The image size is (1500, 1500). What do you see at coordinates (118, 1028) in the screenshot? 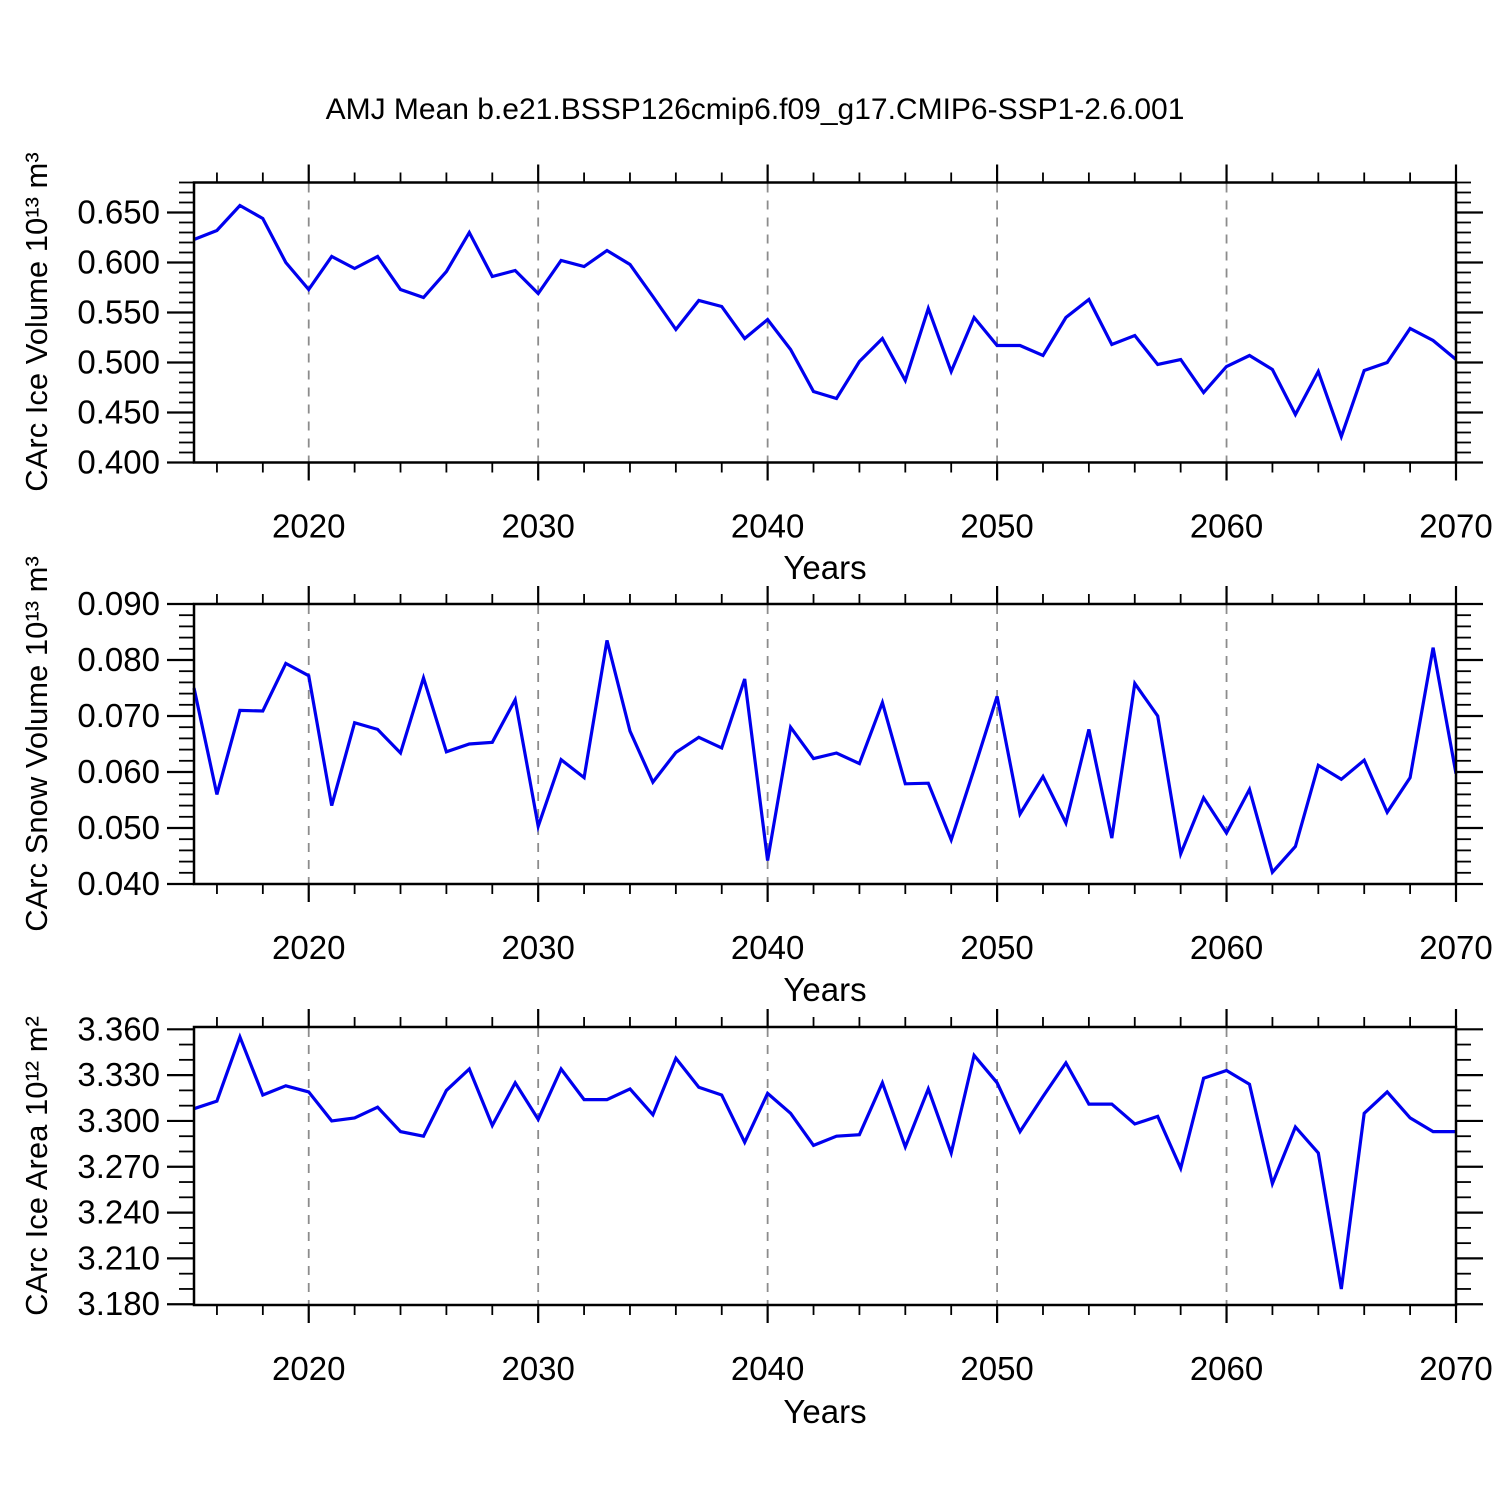
I see `panel3-y-tick-label: 3.360` at bounding box center [118, 1028].